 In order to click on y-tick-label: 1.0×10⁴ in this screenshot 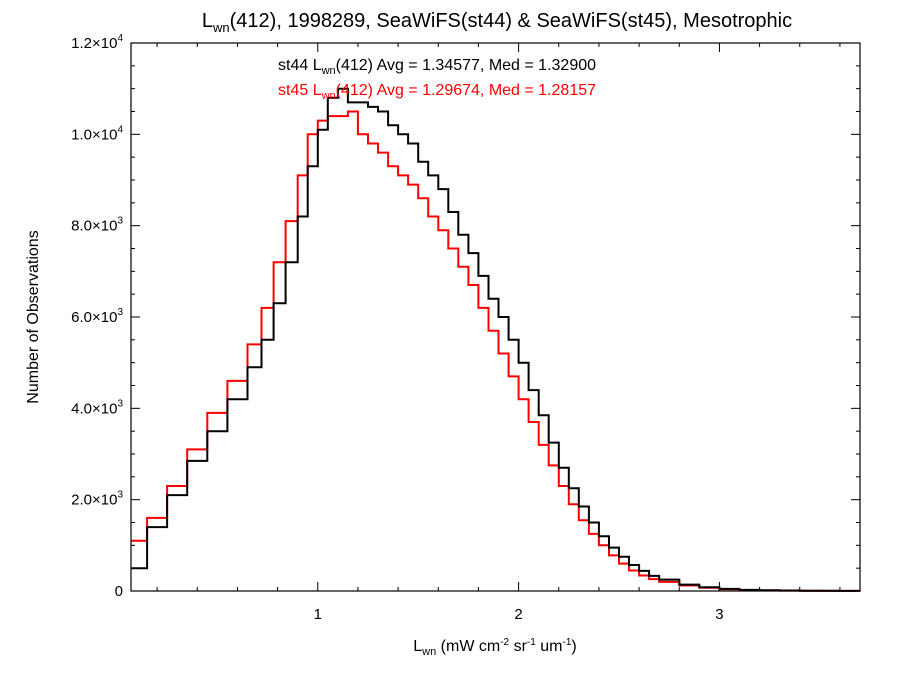, I will do `click(97, 133)`.